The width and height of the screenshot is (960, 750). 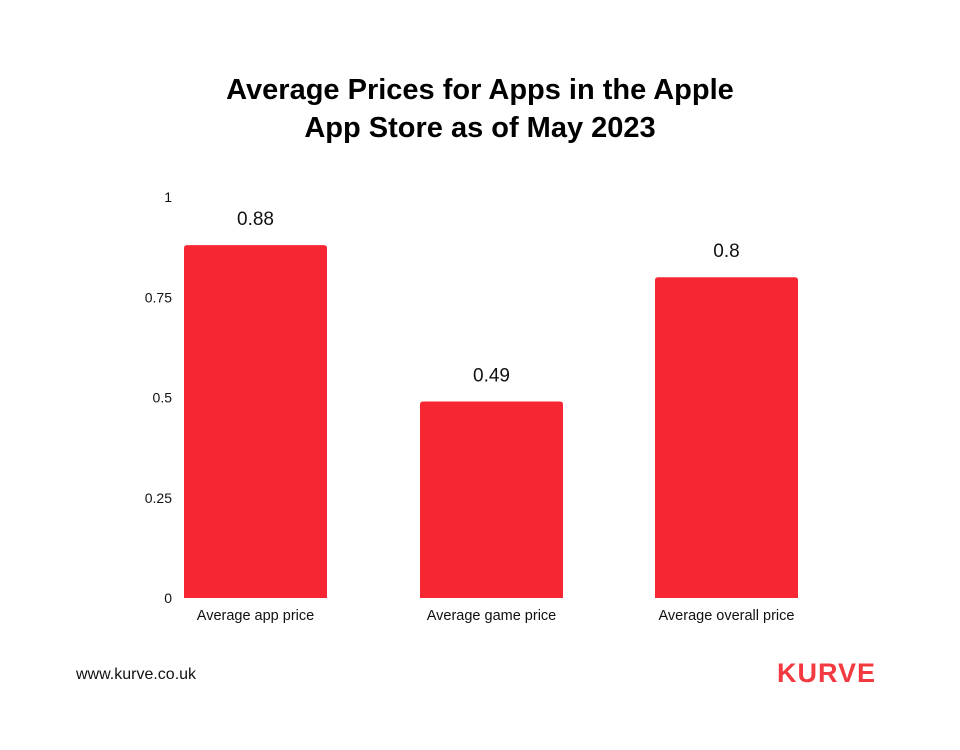 What do you see at coordinates (168, 197) in the screenshot?
I see `y-tick-label: 1` at bounding box center [168, 197].